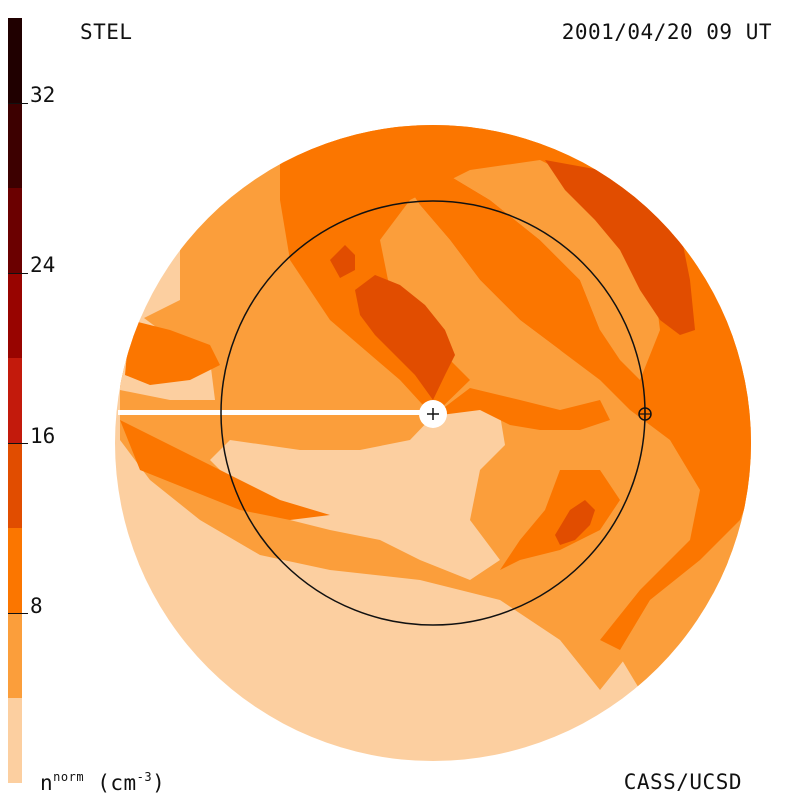 This screenshot has width=800, height=800. I want to click on quantity-base: n, so click(47, 783).